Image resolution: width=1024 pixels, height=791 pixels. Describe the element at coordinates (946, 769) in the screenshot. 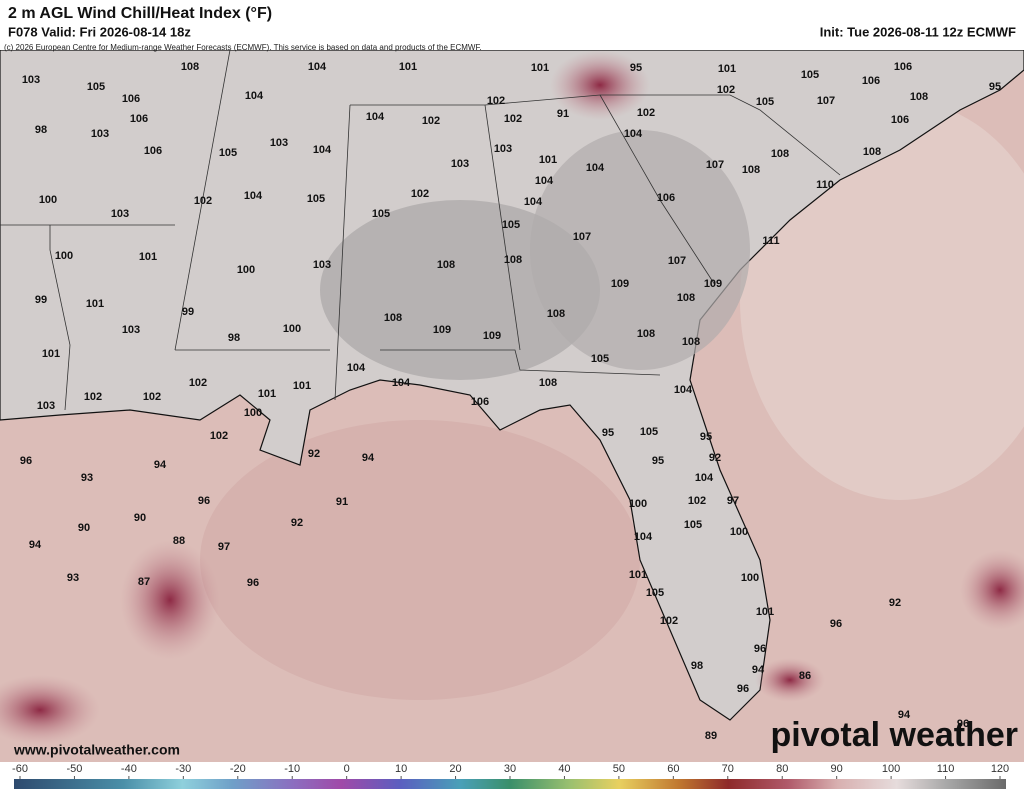

I see `colorbar-tick-label: 110` at that location.